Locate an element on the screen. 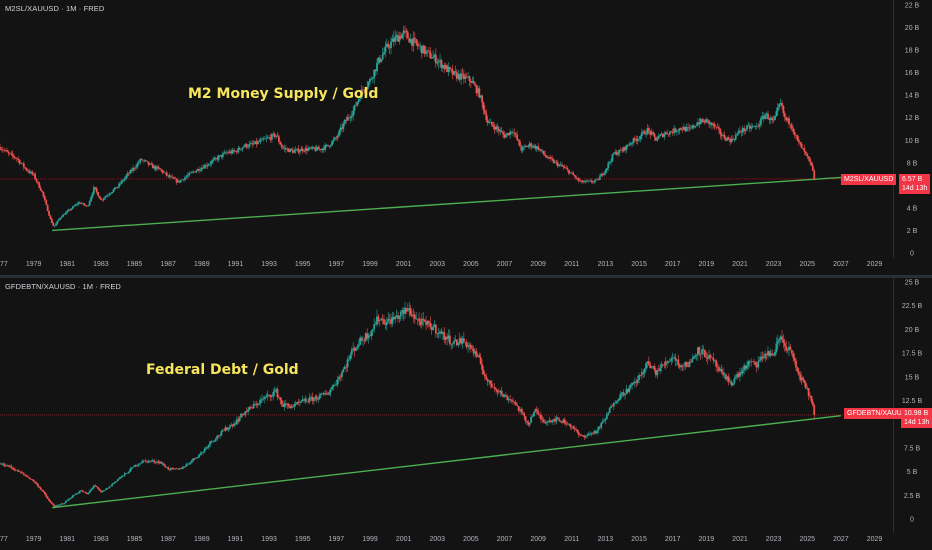 The image size is (932, 550). pane-divider is located at coordinates (466, 276).